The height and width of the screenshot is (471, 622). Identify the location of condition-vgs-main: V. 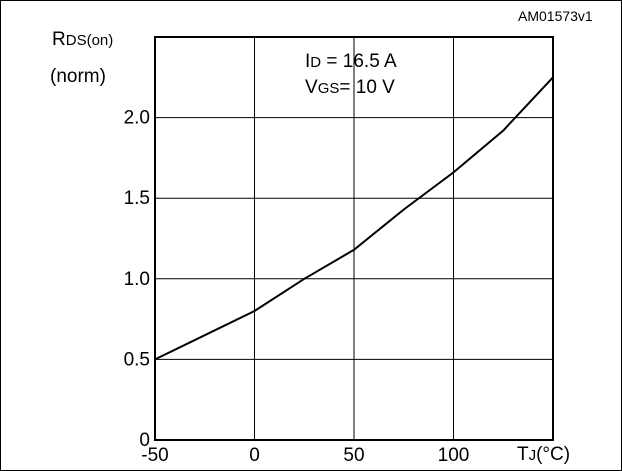
(311, 87).